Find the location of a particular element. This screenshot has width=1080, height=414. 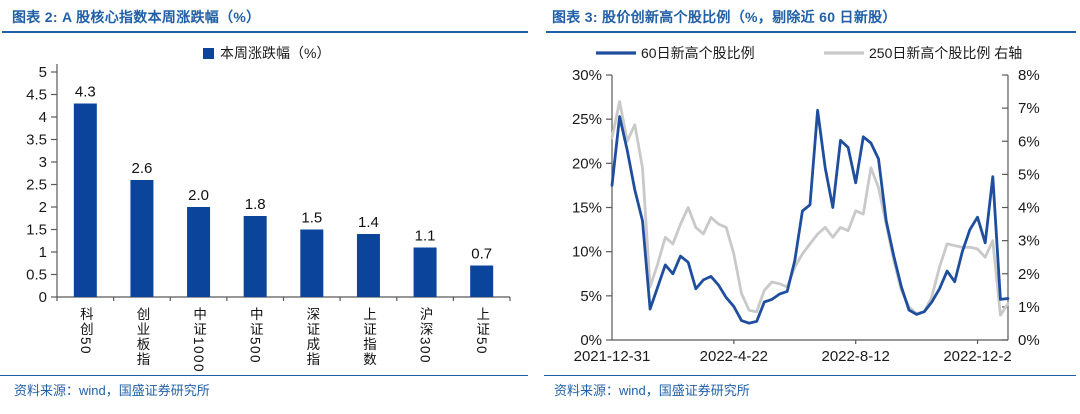

bar-category-label: 科创50 is located at coordinates (86, 331).